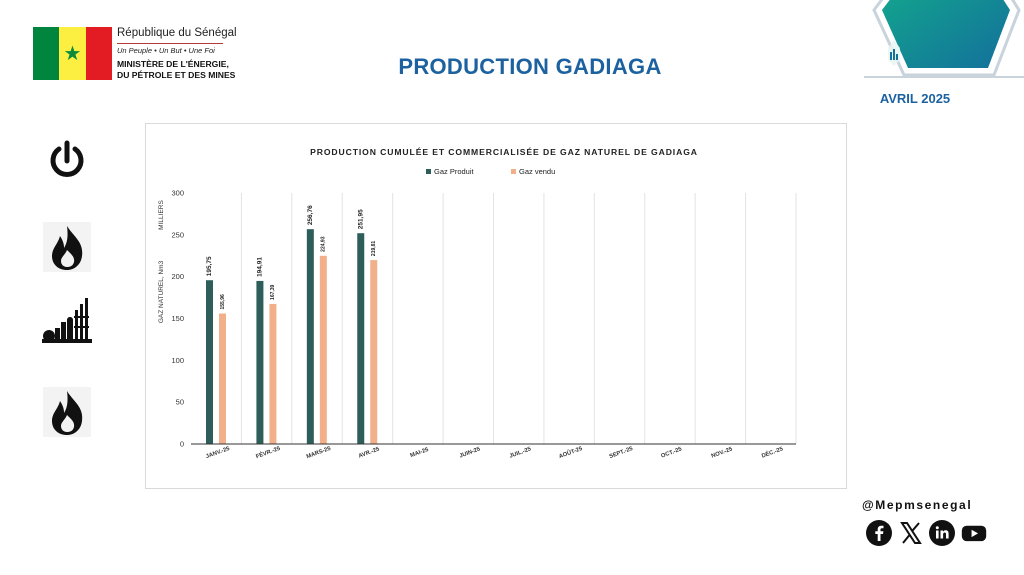  What do you see at coordinates (942, 533) in the screenshot?
I see `linkedin-icon` at bounding box center [942, 533].